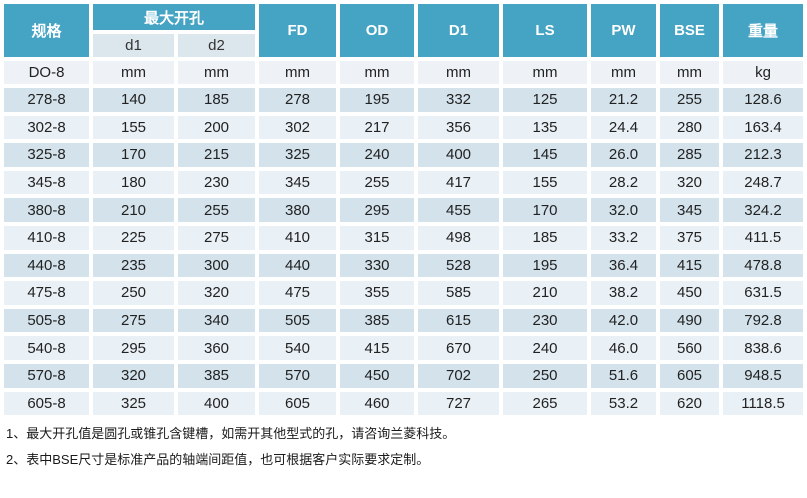 This screenshot has height=498, width=807. I want to click on value-cell: 215, so click(217, 155).